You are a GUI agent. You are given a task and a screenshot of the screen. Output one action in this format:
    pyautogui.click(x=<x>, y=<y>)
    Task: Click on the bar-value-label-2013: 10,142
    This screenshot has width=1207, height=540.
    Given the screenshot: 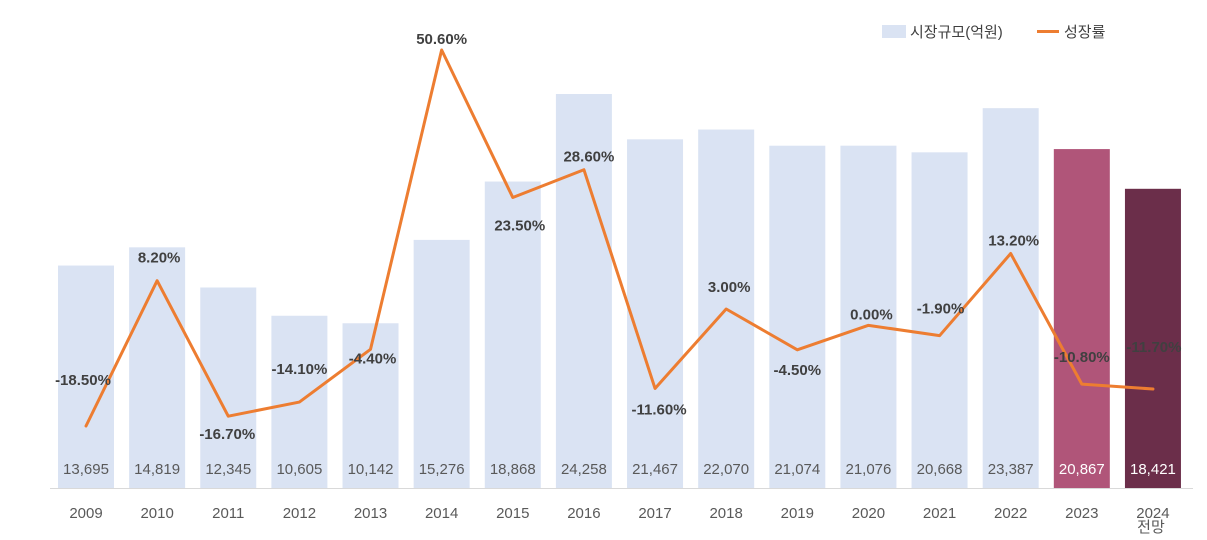 What is the action you would take?
    pyautogui.click(x=371, y=469)
    